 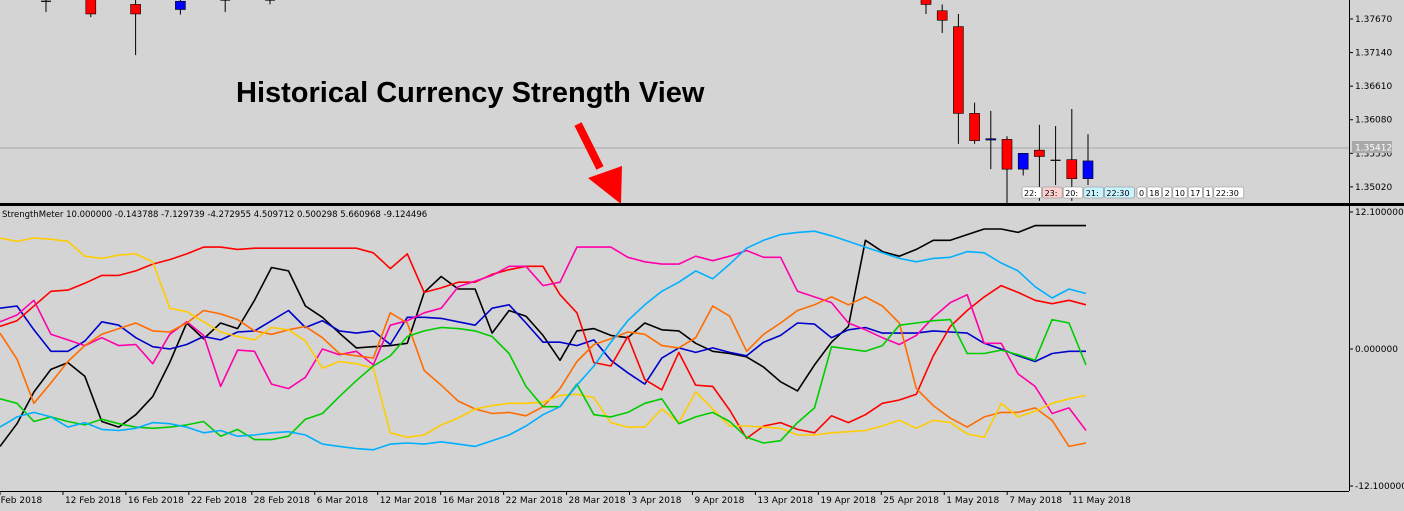 What do you see at coordinates (470, 93) in the screenshot?
I see `headline: Historical Currency Strength View` at bounding box center [470, 93].